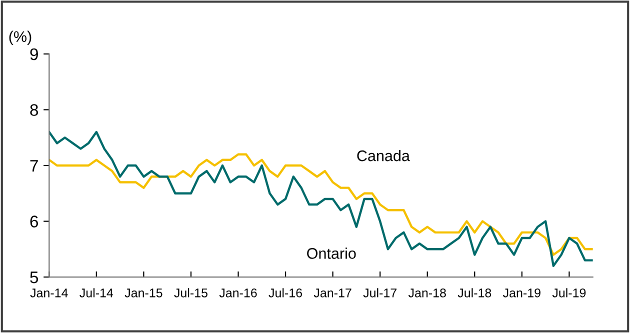  I want to click on y-tick-label: 6, so click(34, 222).